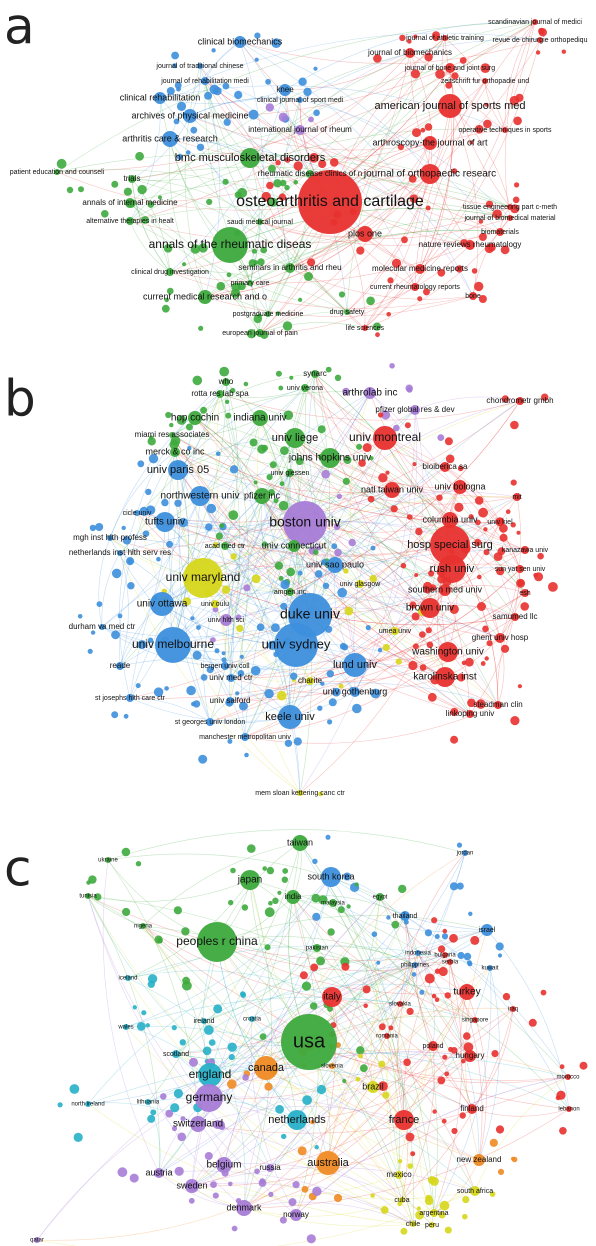 This screenshot has width=596, height=1246. I want to click on node-label: iraq, so click(513, 1010).